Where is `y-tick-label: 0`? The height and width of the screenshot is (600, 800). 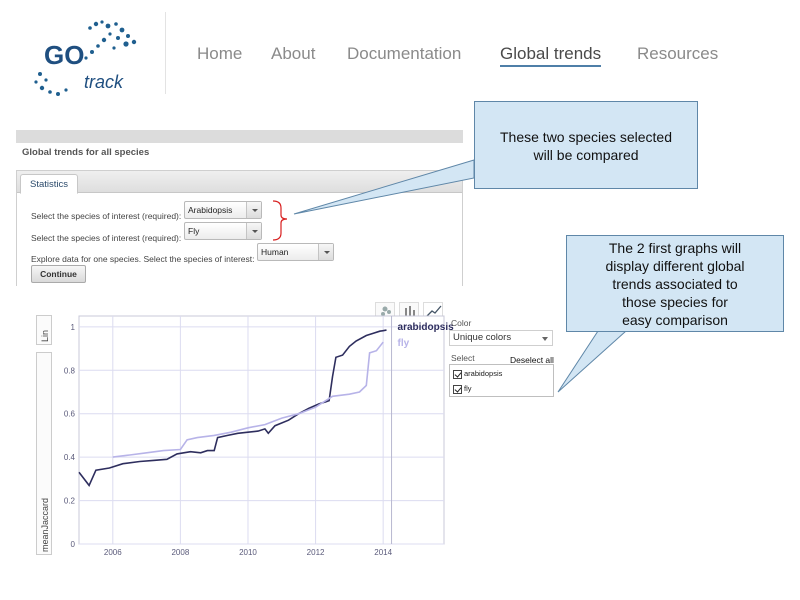 y-tick-label: 0 is located at coordinates (73, 544).